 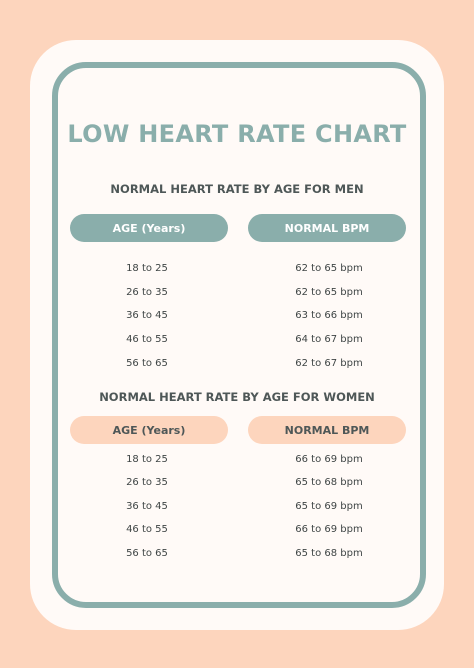 What do you see at coordinates (147, 553) in the screenshot?
I see `women-row-5-age: 56 to 65` at bounding box center [147, 553].